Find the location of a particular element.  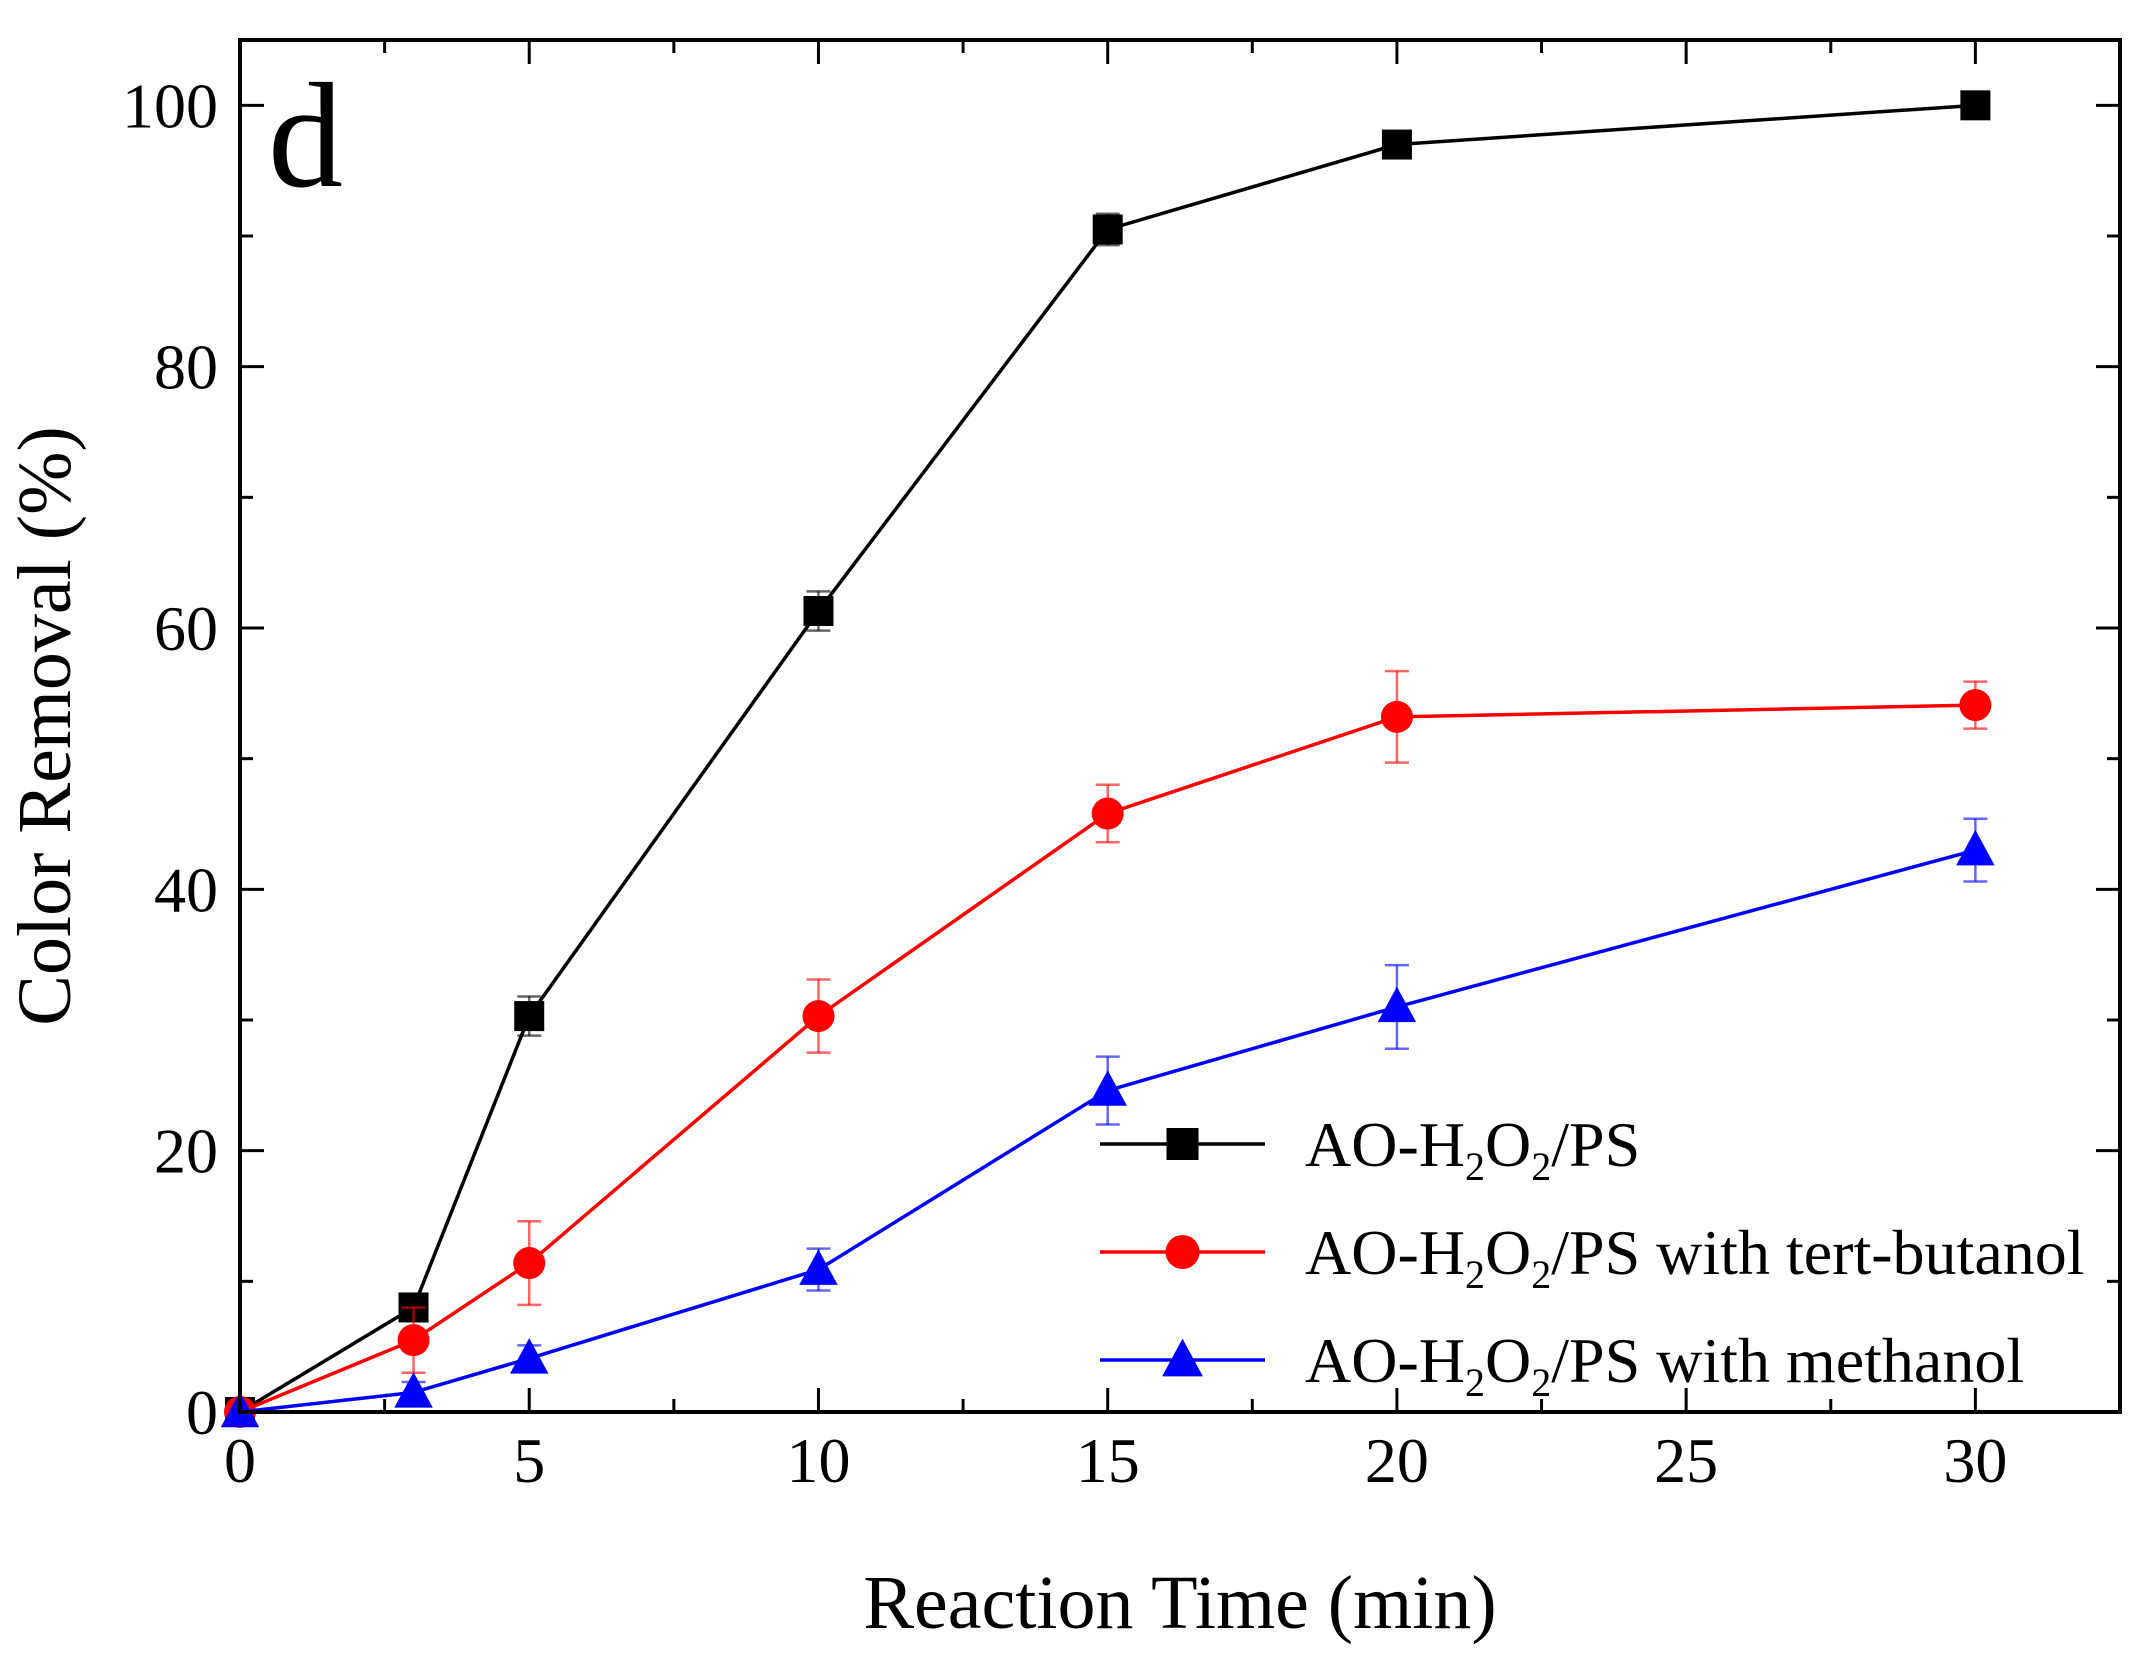

y-axis-title: Color Removal (%) is located at coordinates (45, 725).